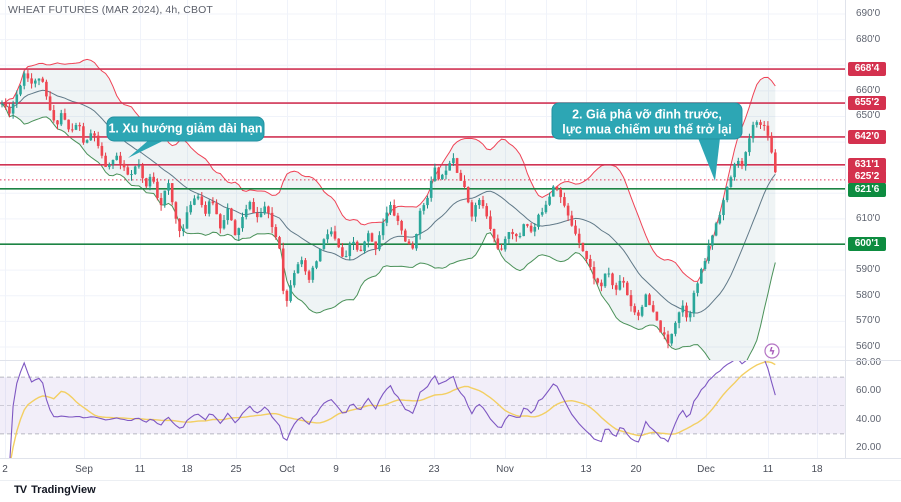 The image size is (901, 502). Describe the element at coordinates (845, 229) in the screenshot. I see `axis-separator` at that location.